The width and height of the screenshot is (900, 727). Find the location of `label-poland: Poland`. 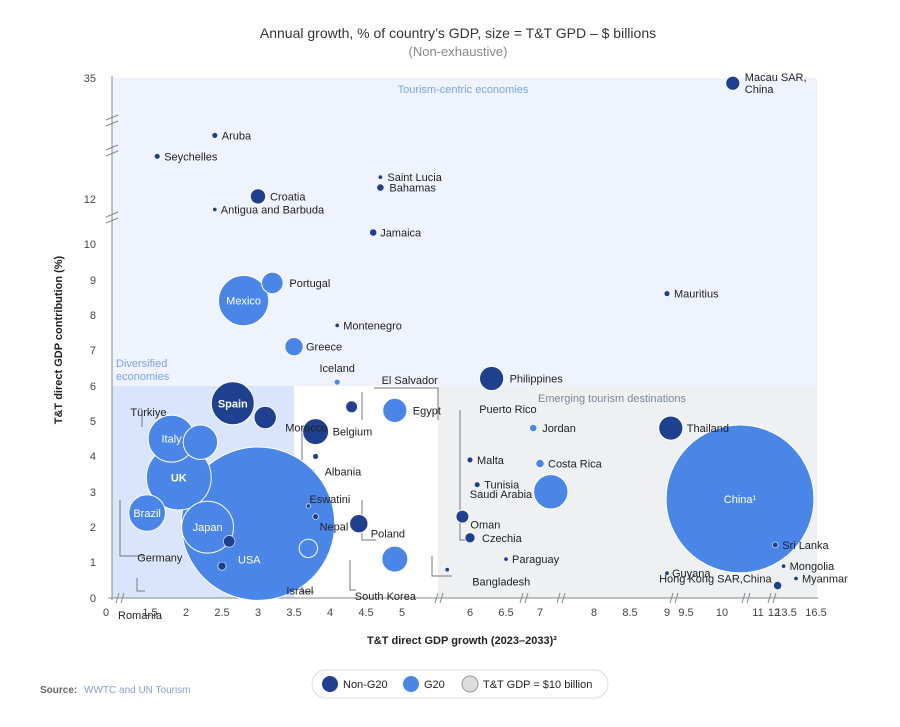

label-poland: Poland is located at coordinates (388, 535).